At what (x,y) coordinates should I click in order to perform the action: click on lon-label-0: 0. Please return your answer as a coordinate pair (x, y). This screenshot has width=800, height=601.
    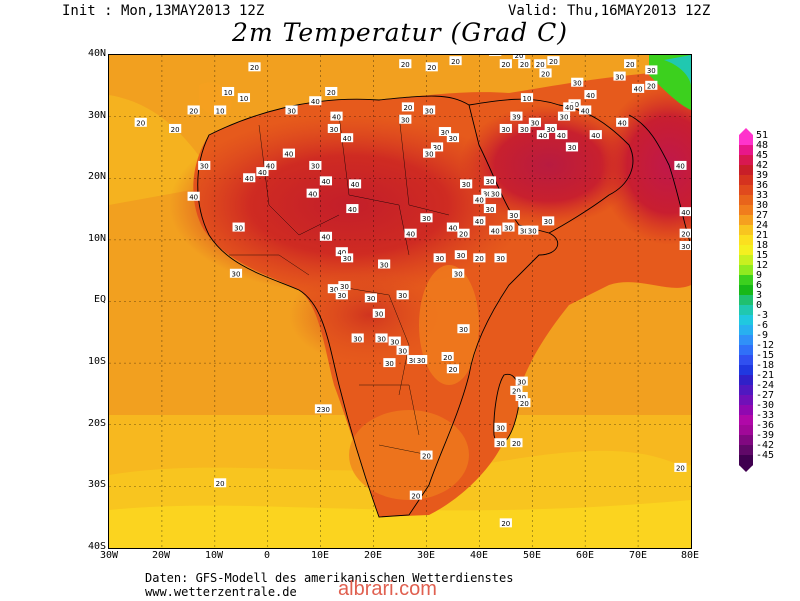
    Looking at the image, I should click on (267, 555).